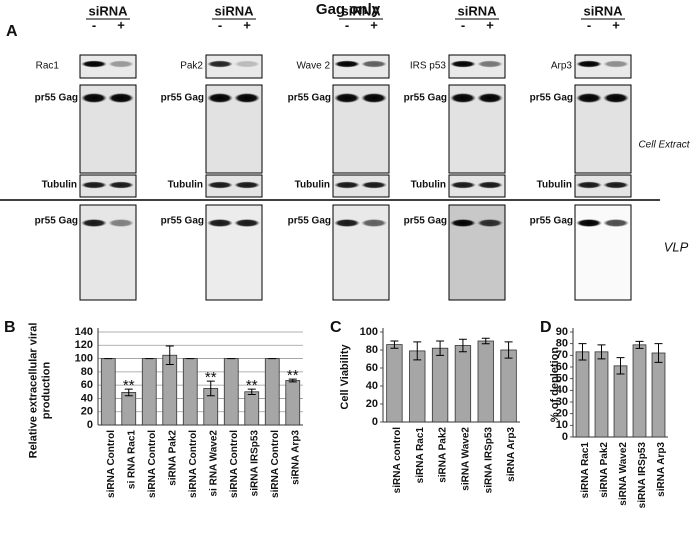  Describe the element at coordinates (562, 66) in the screenshot. I see `blot-label: Arp3` at that location.